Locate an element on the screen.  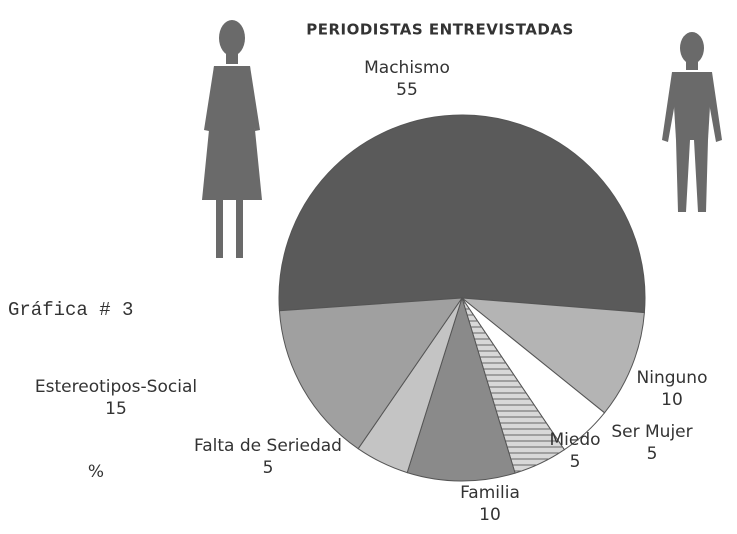
slice-label: Estereotipos-Social is located at coordinates (116, 387).